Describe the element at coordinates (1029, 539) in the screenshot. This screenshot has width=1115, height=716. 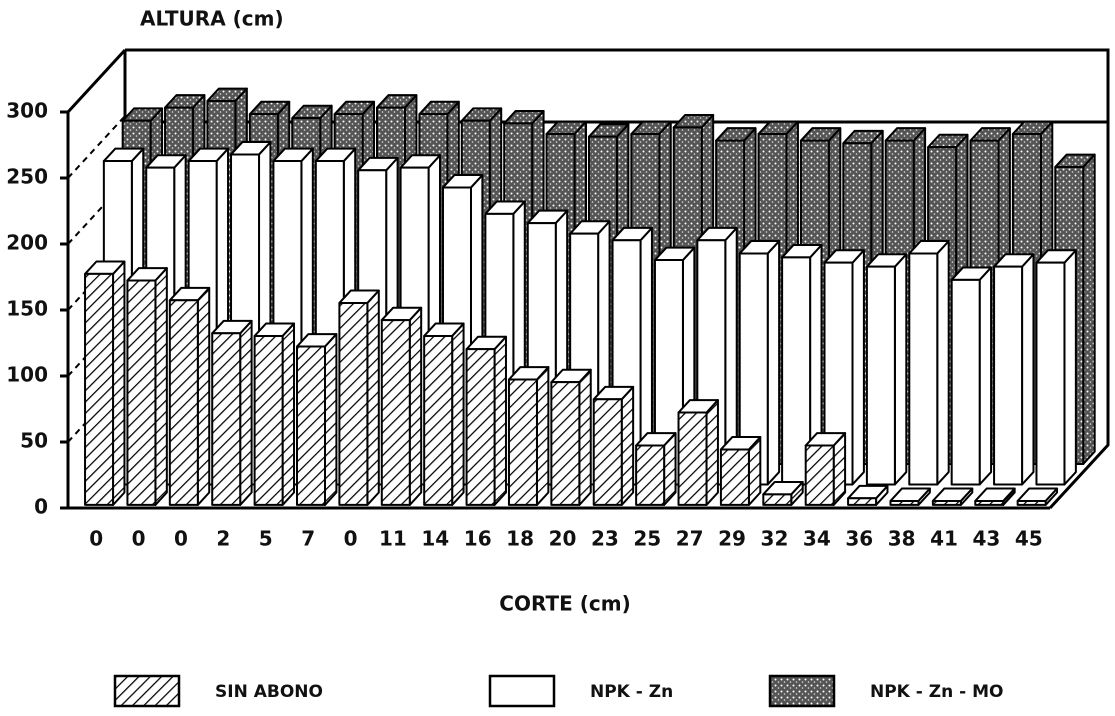
I see `x-tick-label: 45` at that location.